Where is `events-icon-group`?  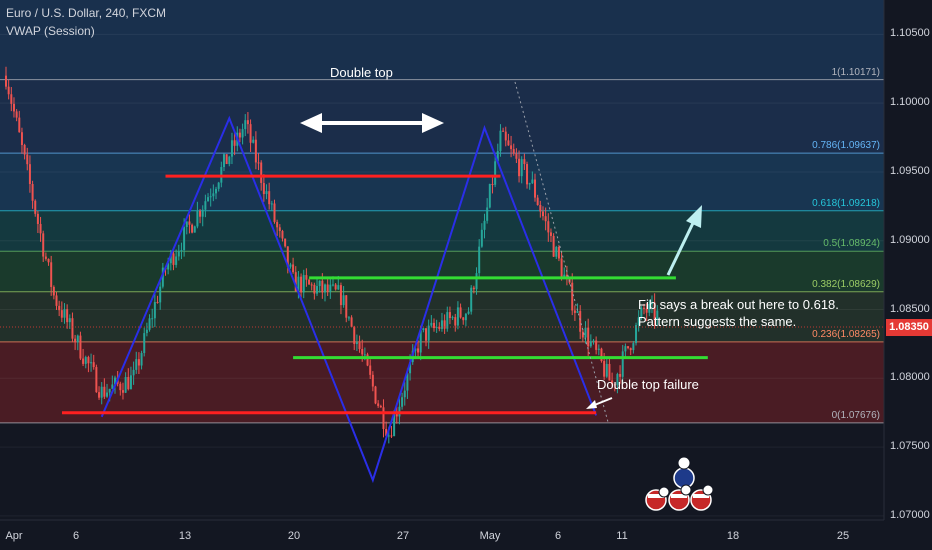
events-icon-group is located at coordinates (679, 483).